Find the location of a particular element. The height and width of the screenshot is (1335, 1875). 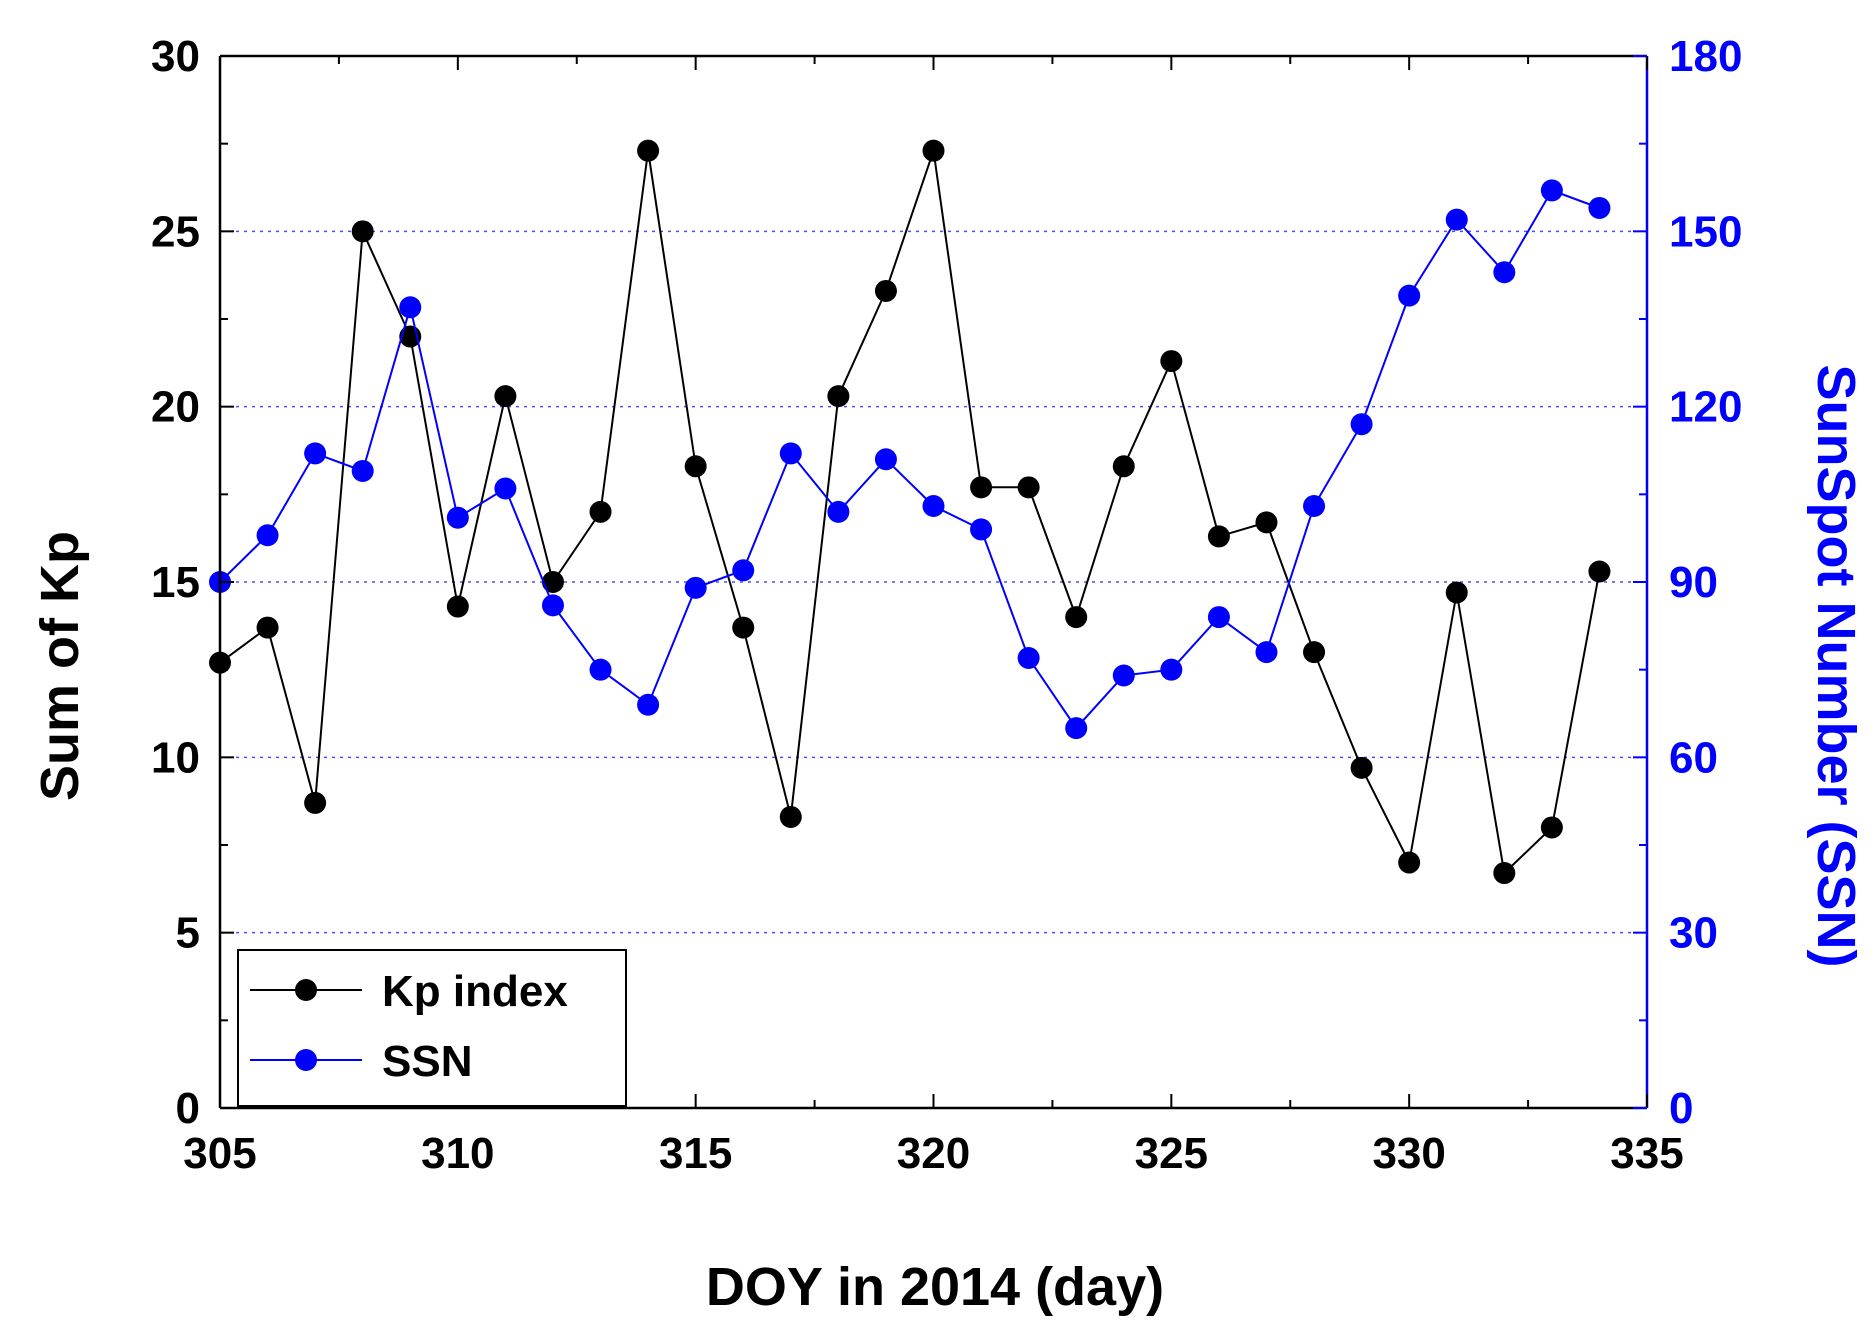

legend-kp-label: Kp index is located at coordinates (475, 991).